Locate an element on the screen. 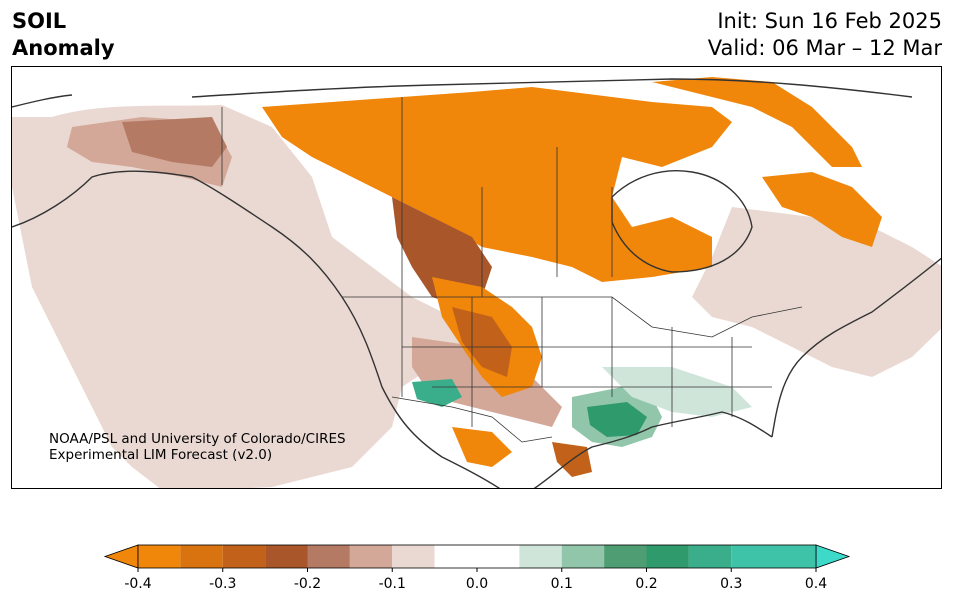 Image resolution: width=954 pixels, height=608 pixels. colorbar-tick-label: 0.2 is located at coordinates (646, 584).